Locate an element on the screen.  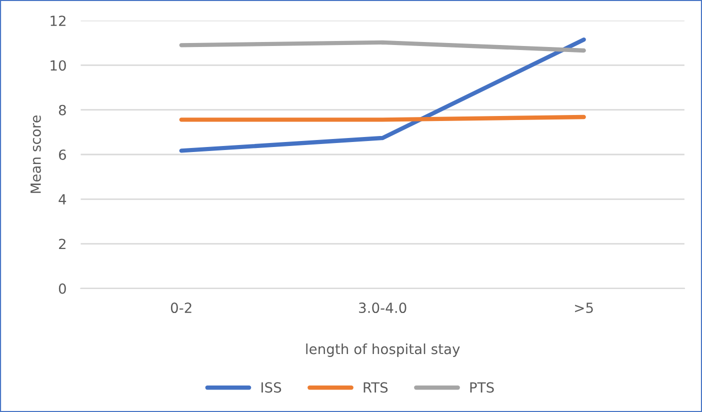
y-axis-title: Mean score is located at coordinates (35, 154).